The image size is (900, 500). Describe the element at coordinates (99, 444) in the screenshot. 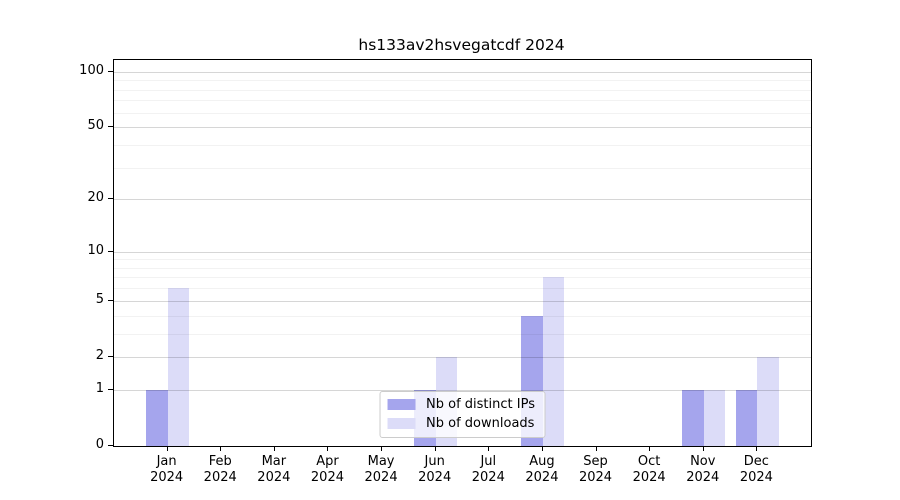

I see `y-tick-label-0: 0` at that location.